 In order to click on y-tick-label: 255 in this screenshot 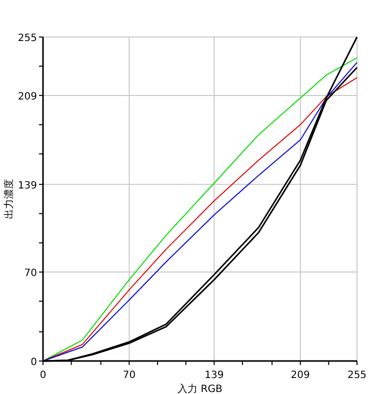, I will do `click(27, 38)`.